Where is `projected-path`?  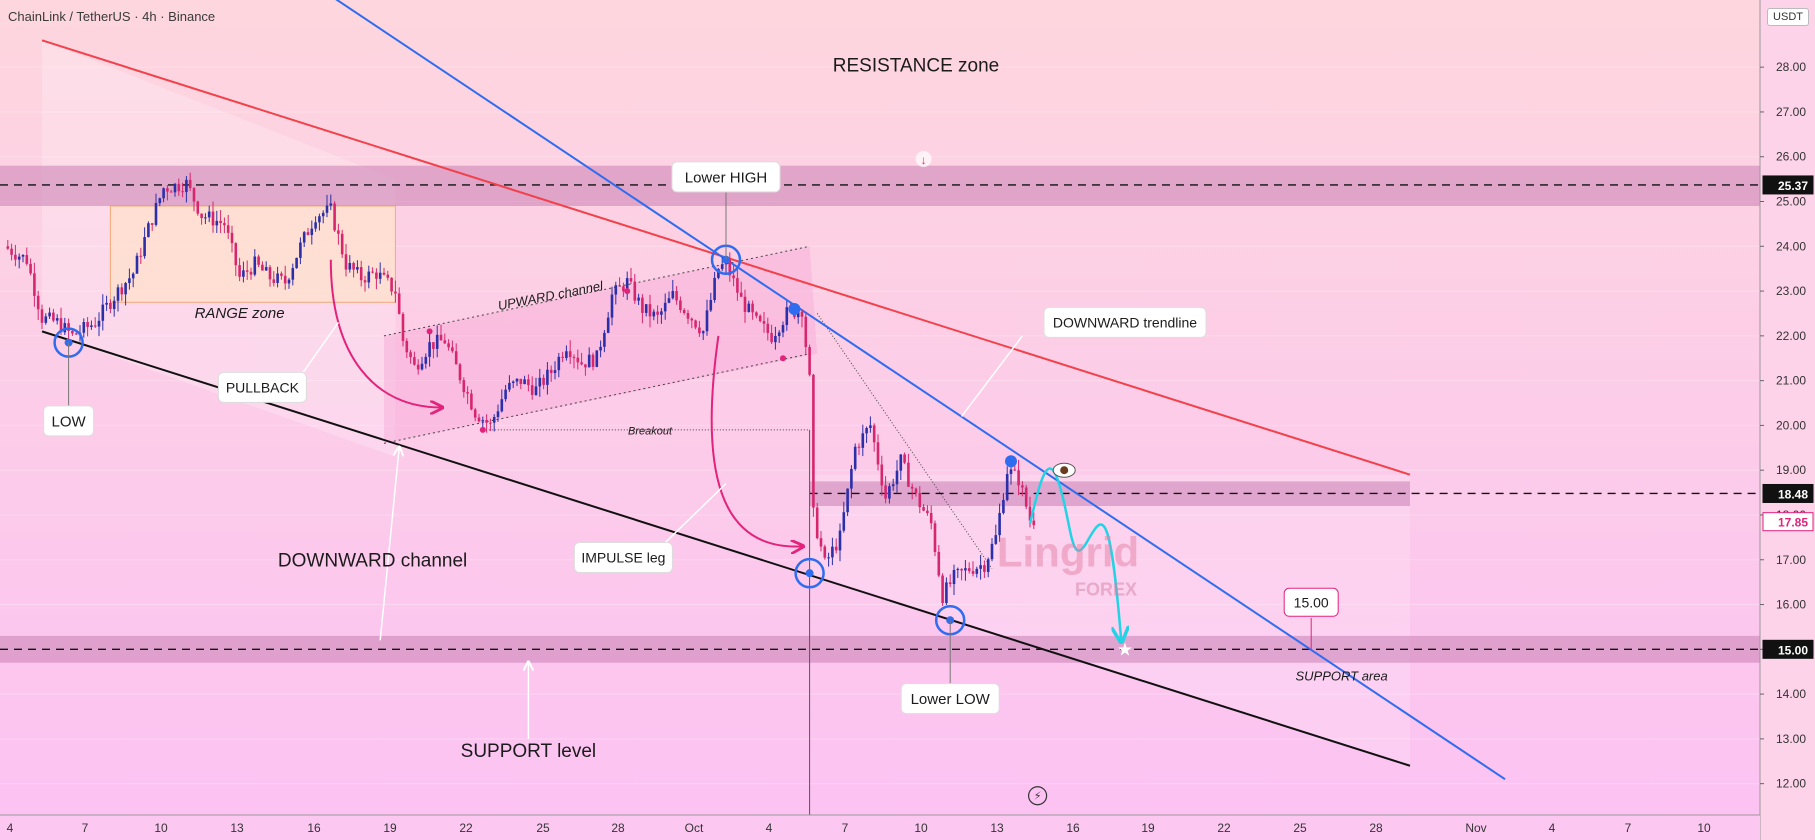 projected-path is located at coordinates (1074, 554).